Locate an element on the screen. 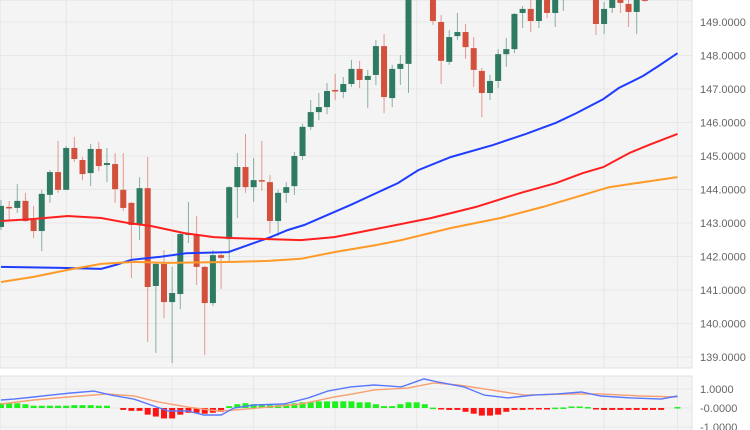 This screenshot has height=430, width=750. macd-tick-label: 1.0000 is located at coordinates (717, 390).